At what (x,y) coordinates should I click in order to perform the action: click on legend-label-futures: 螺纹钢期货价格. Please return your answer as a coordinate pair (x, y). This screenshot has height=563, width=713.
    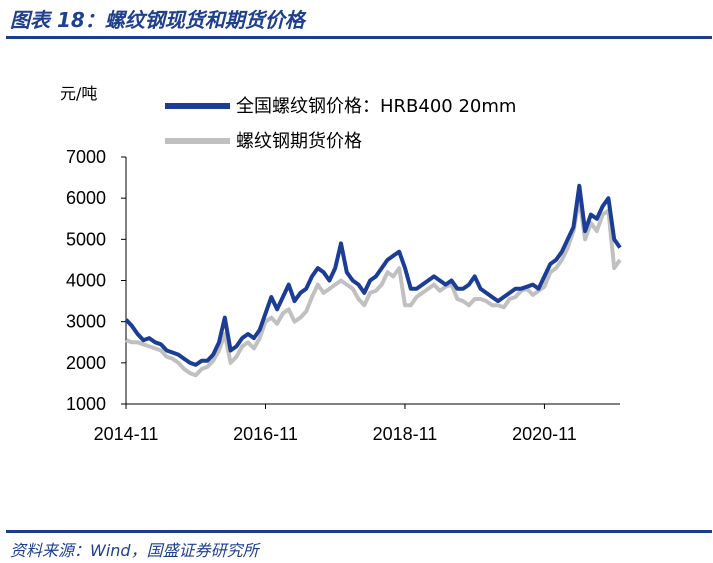
    Looking at the image, I should click on (299, 141).